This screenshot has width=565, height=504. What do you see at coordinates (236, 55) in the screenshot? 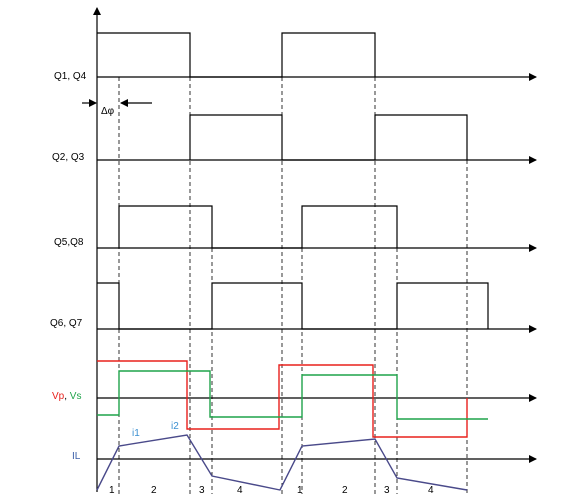
I see `q1q4-pulse-train` at bounding box center [236, 55].